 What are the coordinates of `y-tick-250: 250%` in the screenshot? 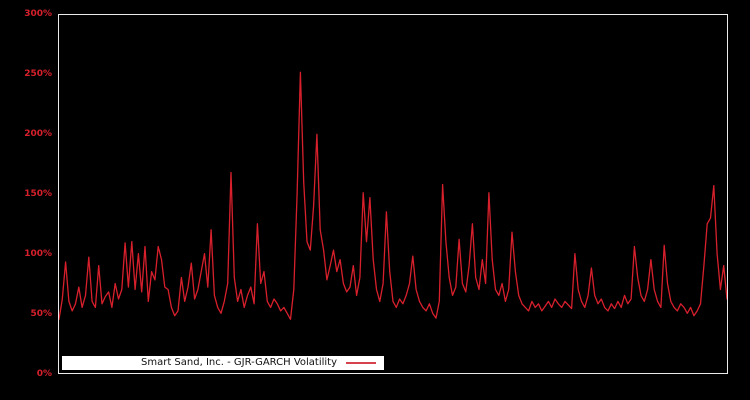 It's located at (38, 74).